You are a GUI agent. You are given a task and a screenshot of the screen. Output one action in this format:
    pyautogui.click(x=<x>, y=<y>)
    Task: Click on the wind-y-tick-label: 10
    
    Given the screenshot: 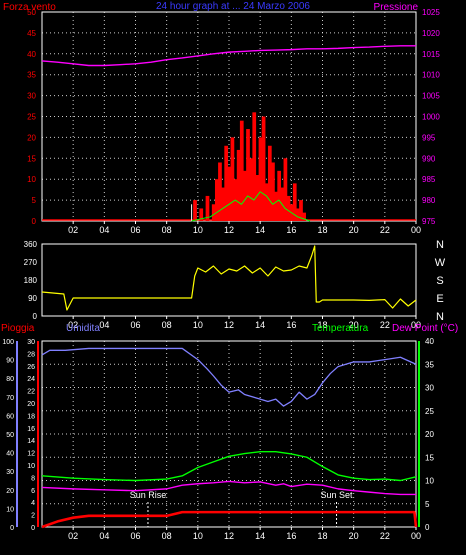 What is the action you would take?
    pyautogui.click(x=31, y=179)
    